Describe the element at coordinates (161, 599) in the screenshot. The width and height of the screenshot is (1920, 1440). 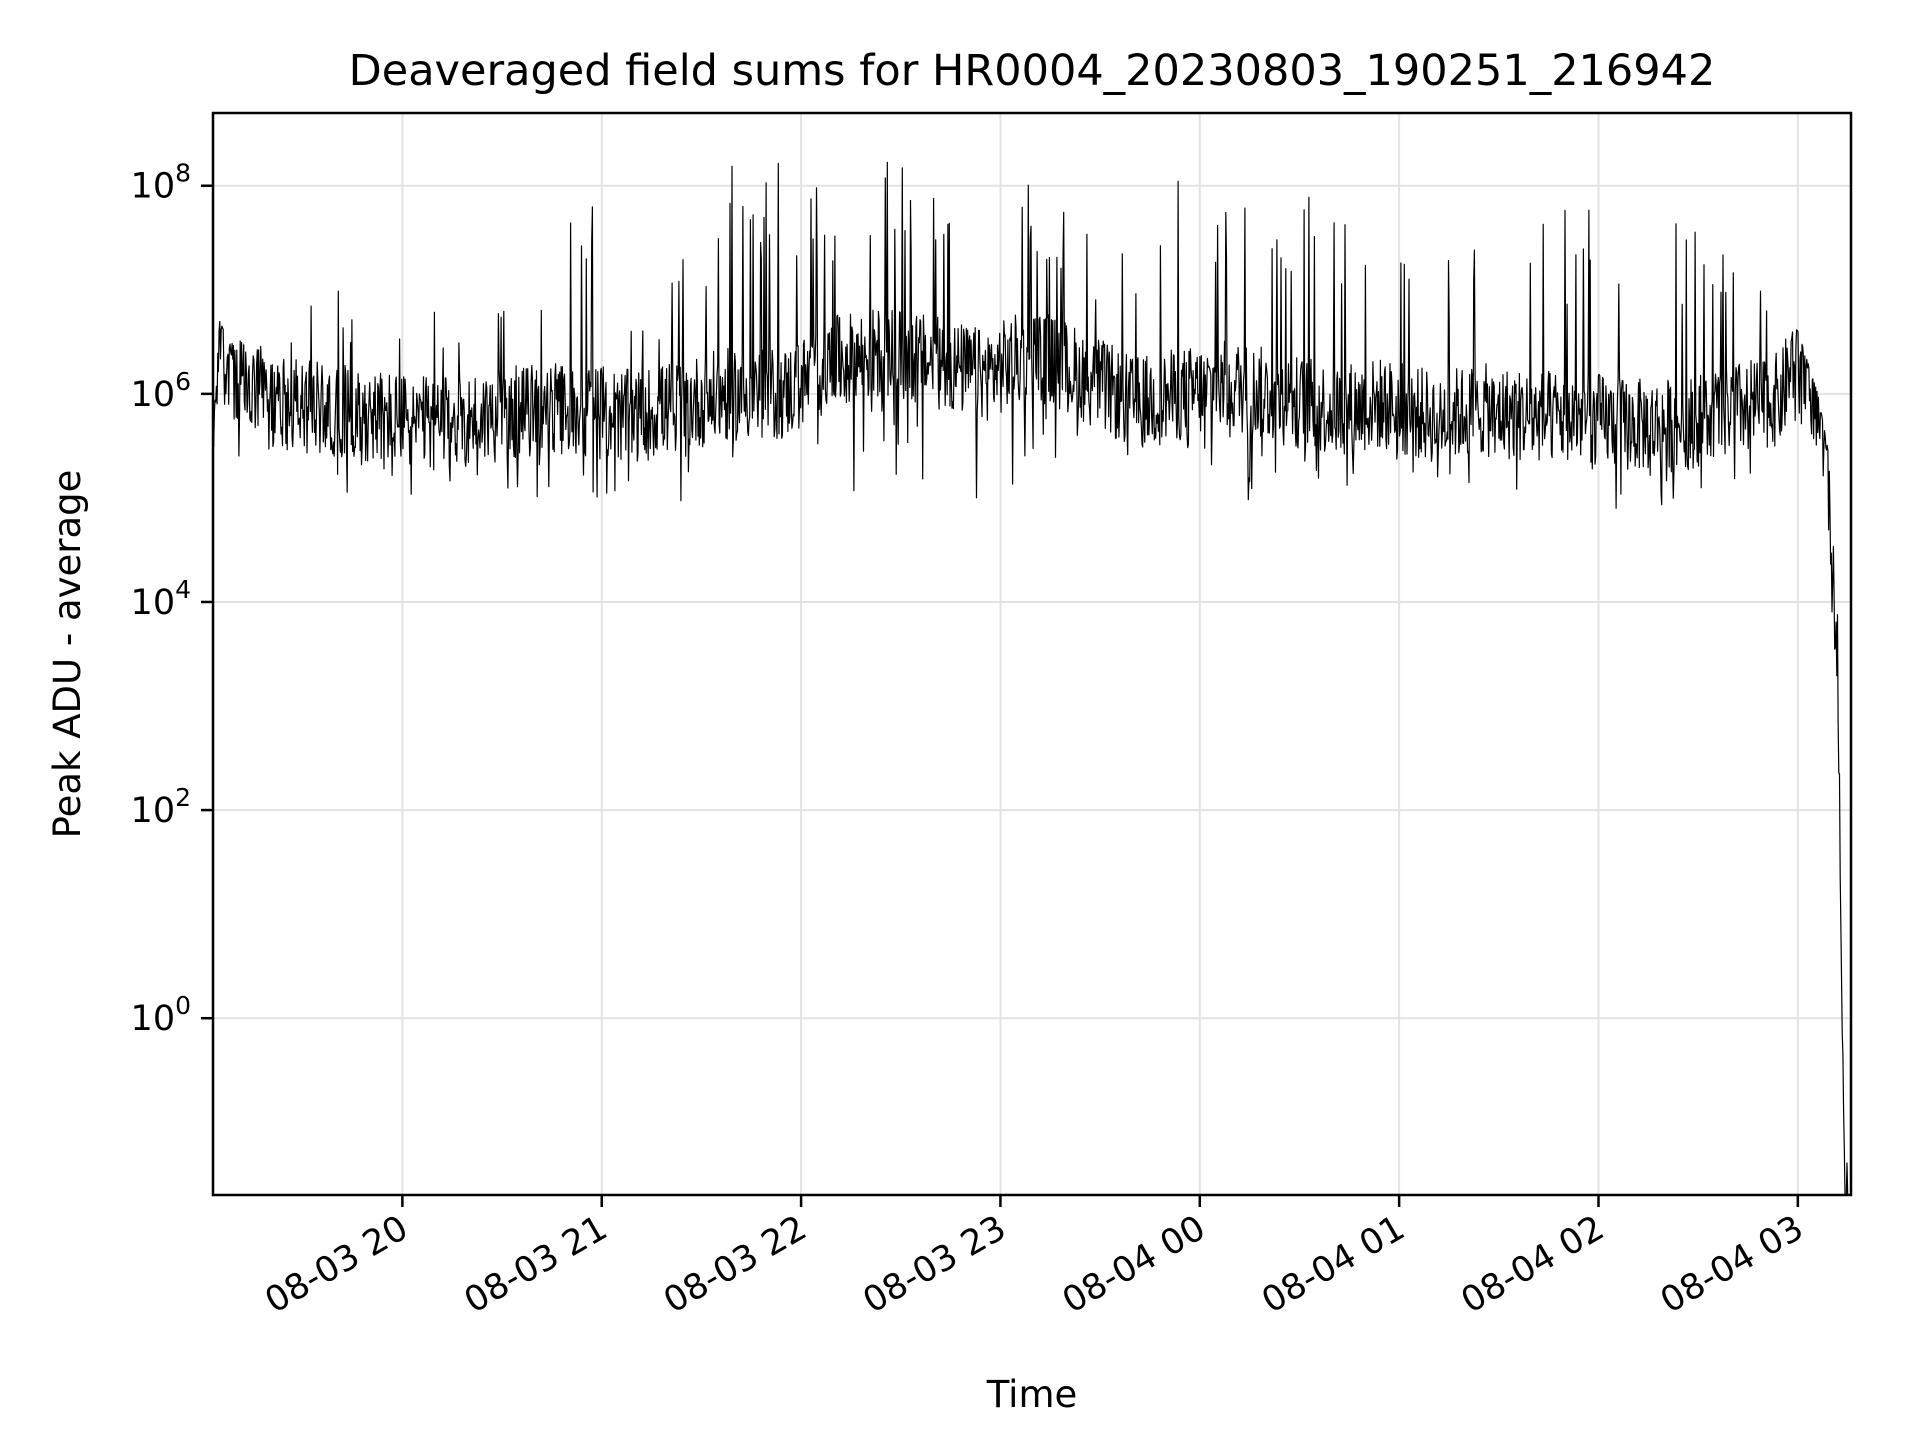
I see `y-tick-label: 10⁴` at that location.